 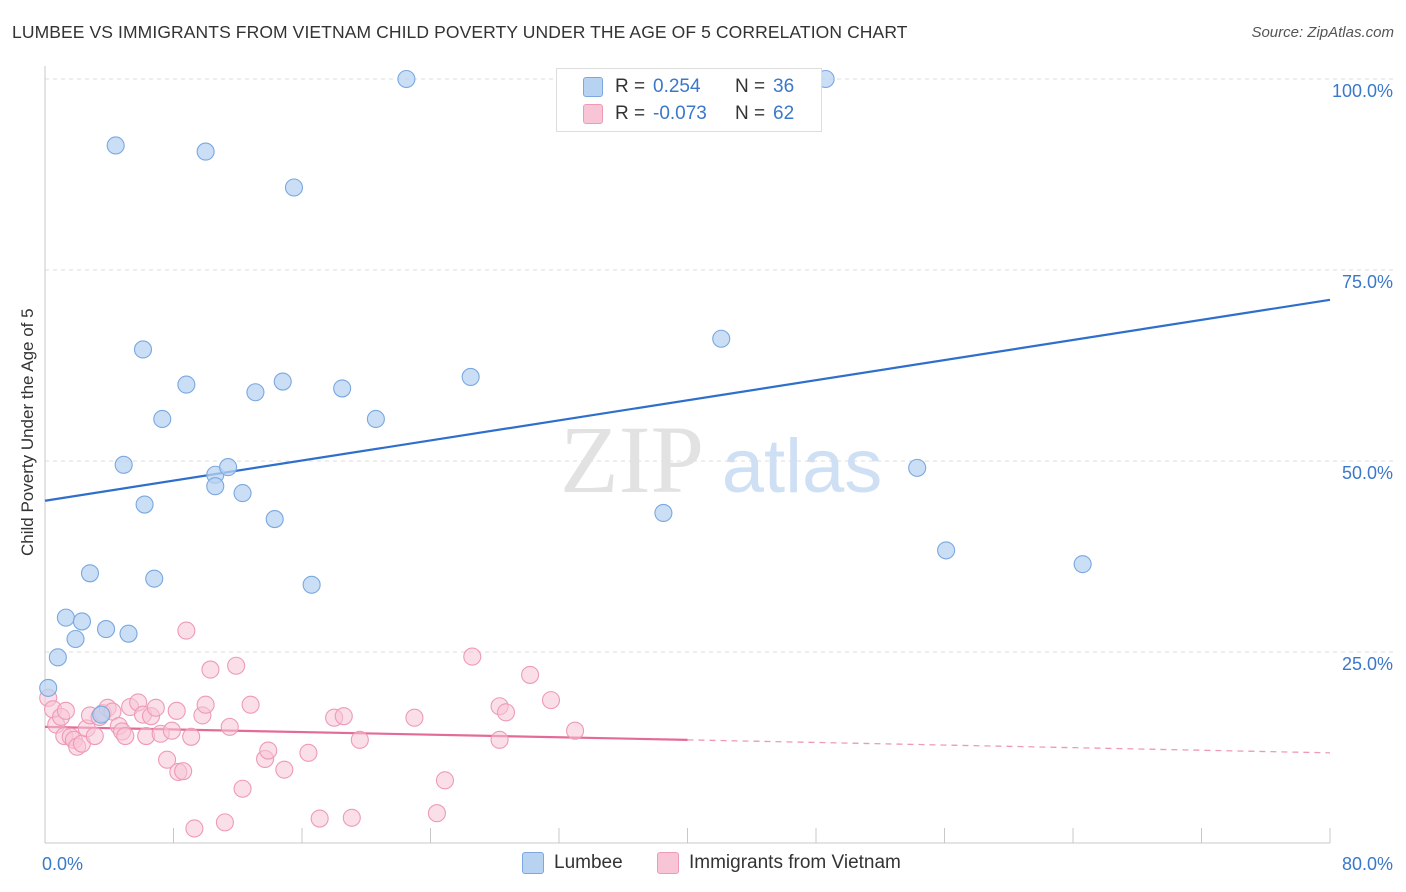 What do you see at coordinates (1367, 282) in the screenshot?
I see `y-tick-label: 75.0%` at bounding box center [1367, 282].